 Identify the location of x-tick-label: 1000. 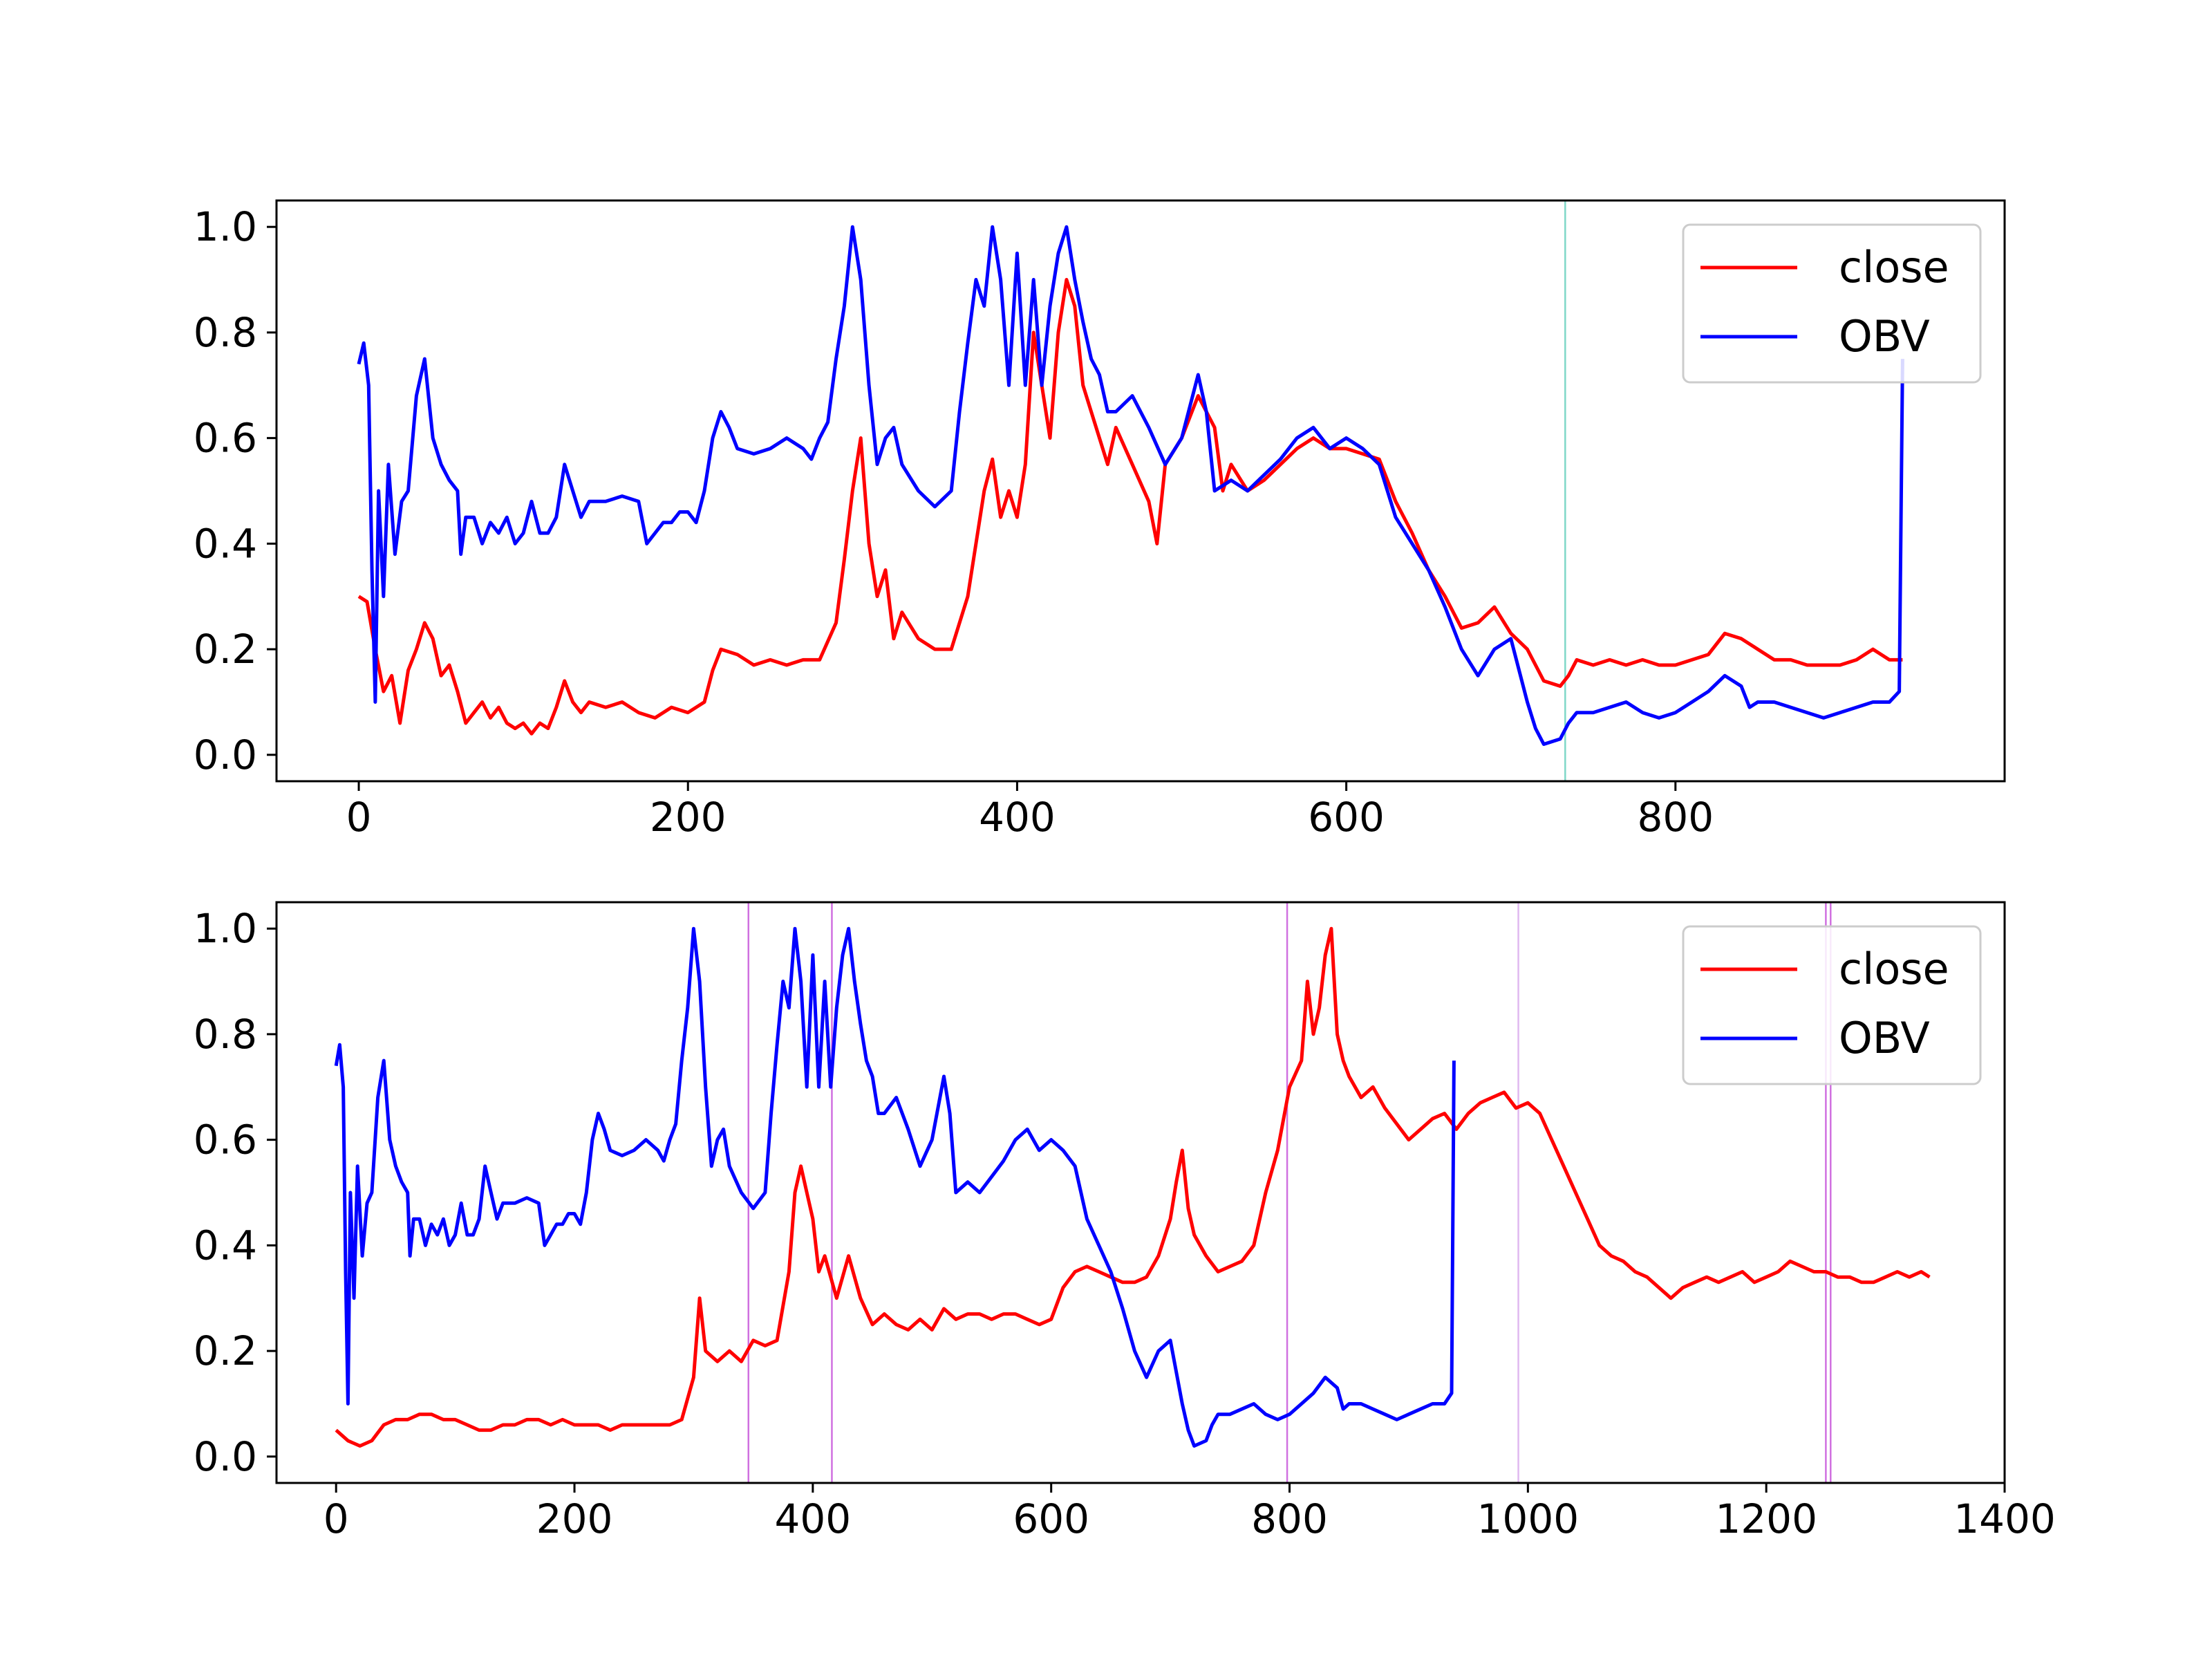
(1529, 1518).